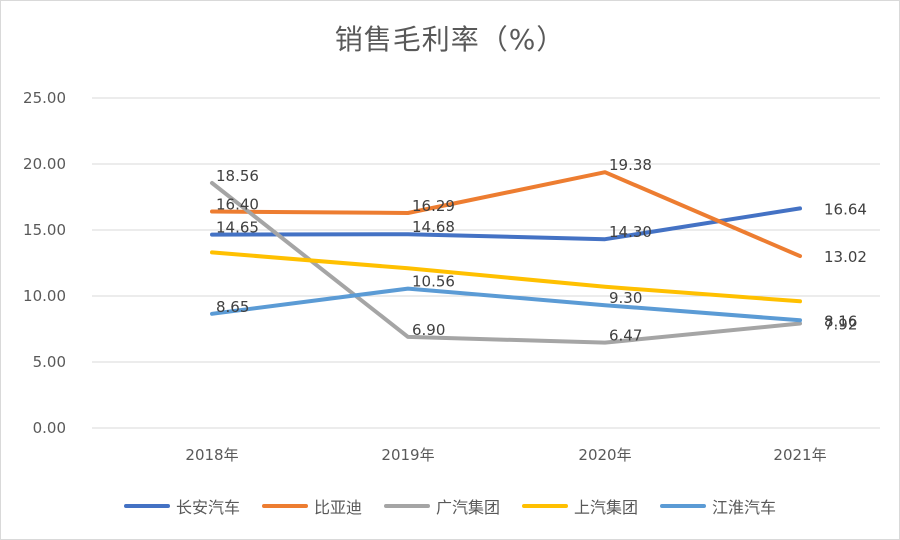 The image size is (900, 540). Describe the element at coordinates (237, 228) in the screenshot. I see `data-label: 14.65` at that location.